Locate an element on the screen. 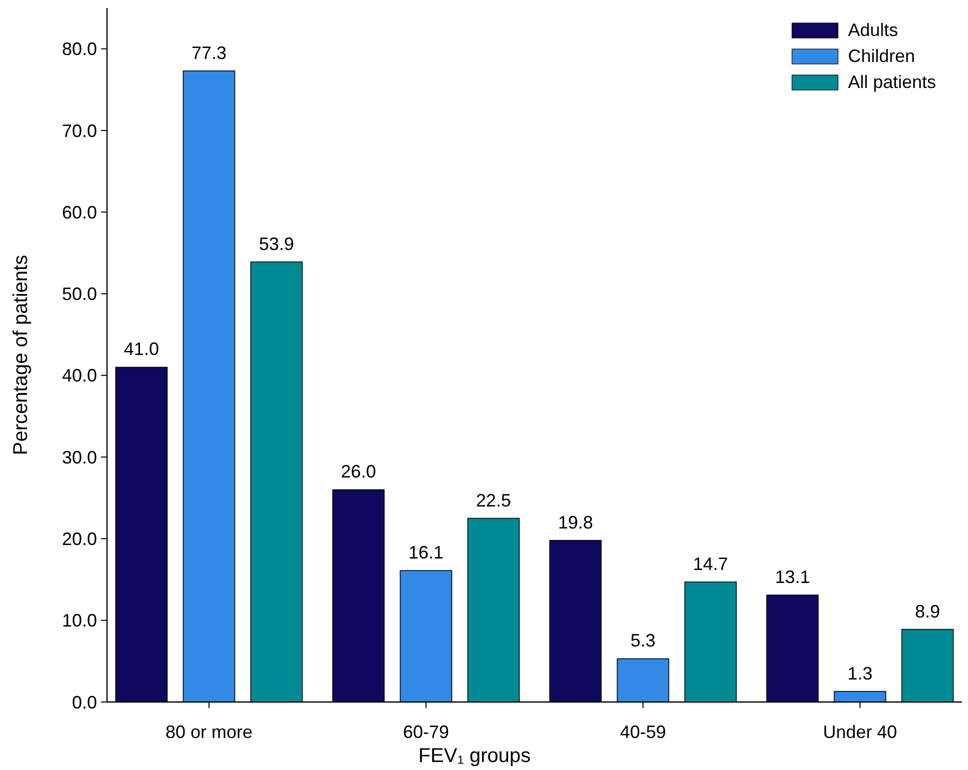  data-label: 22.5 is located at coordinates (494, 500).